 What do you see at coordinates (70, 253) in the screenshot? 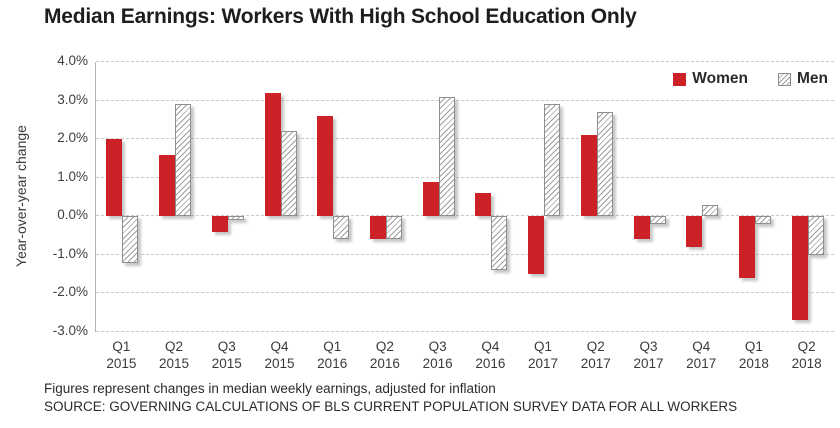
I see `y-tick-label: -1.0%` at bounding box center [70, 253].